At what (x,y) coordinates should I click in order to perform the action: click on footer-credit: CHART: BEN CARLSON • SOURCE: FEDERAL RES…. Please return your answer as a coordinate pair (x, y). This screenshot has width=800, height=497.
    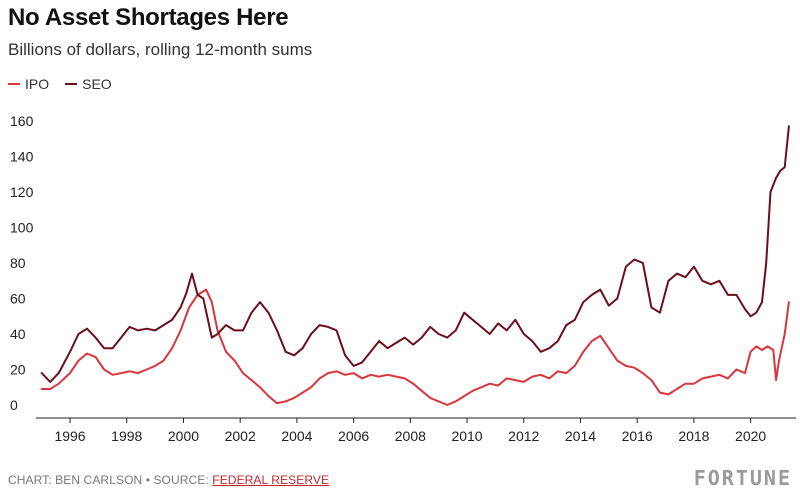
    Looking at the image, I should click on (168, 480).